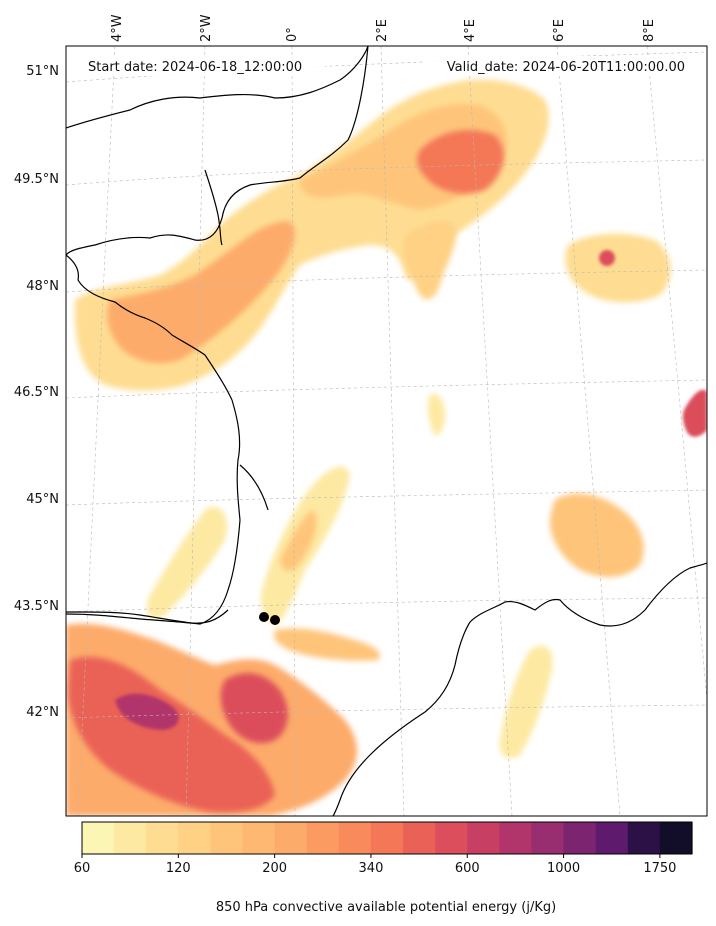  I want to click on coast-cotentin, so click(213, 207).